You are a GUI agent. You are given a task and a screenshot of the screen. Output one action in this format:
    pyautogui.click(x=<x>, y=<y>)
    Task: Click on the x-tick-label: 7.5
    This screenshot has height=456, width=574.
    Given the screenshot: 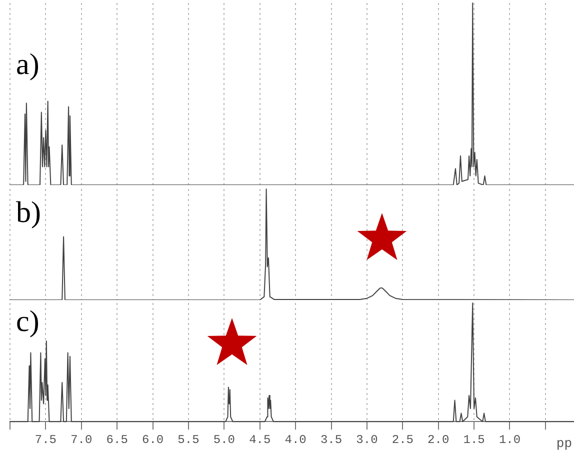 What is the action you would take?
    pyautogui.click(x=45, y=439)
    